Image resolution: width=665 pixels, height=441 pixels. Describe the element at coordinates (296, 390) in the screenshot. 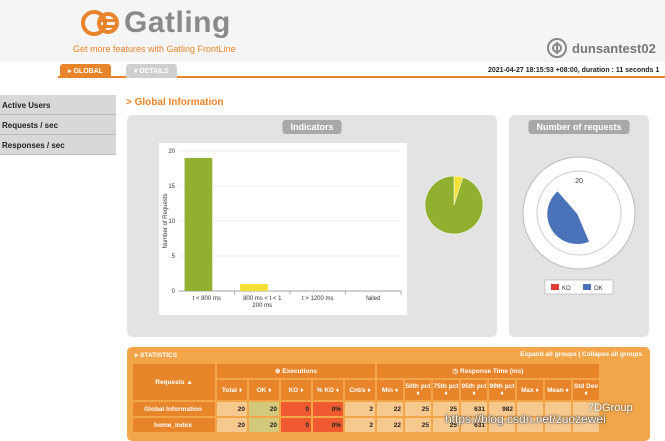

I see `col-ko: KO ♦` at that location.